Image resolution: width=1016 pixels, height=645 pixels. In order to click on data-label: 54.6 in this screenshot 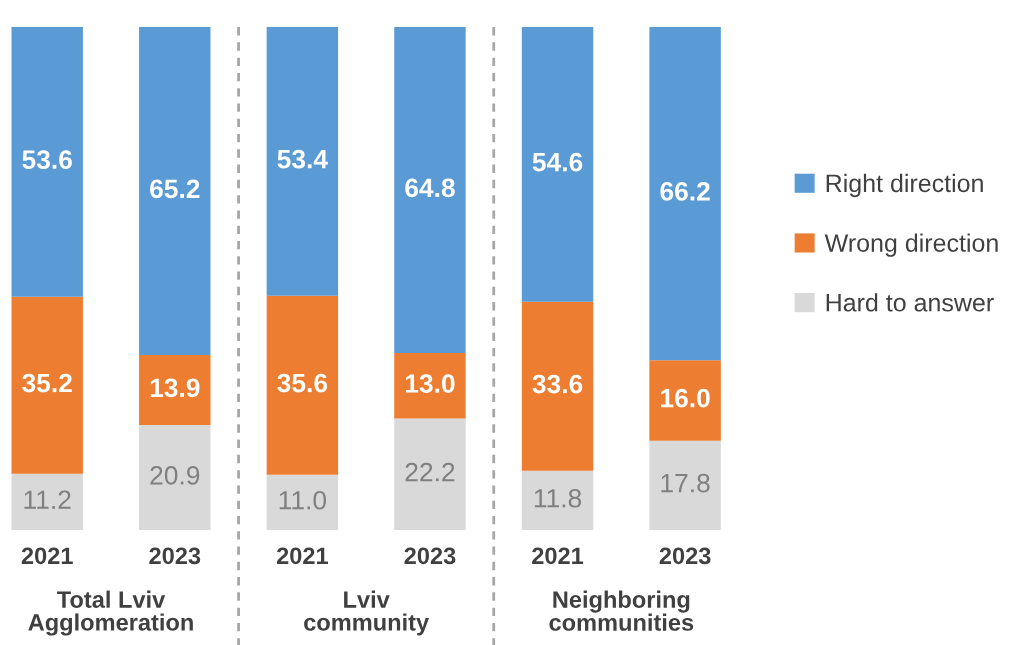, I will do `click(557, 162)`.